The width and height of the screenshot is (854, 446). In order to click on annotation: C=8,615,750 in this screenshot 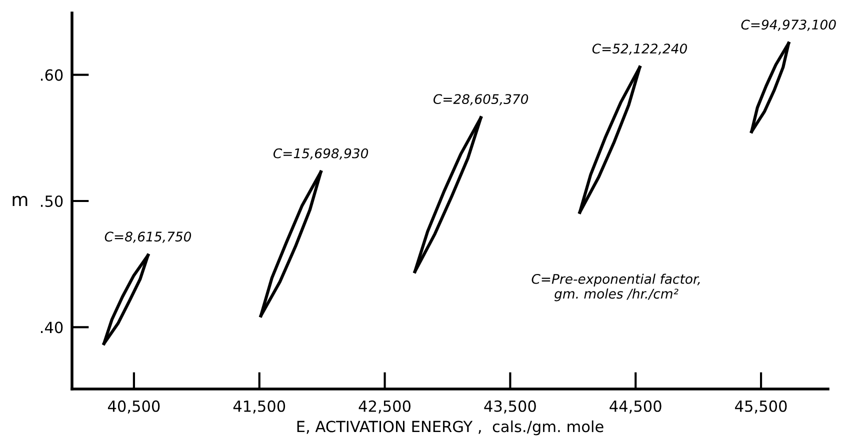, I will do `click(148, 237)`.